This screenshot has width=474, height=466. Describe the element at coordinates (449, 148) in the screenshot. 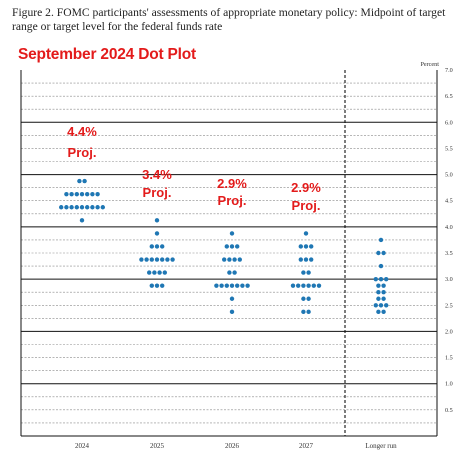

I see `y-tick-label: 5.5` at that location.